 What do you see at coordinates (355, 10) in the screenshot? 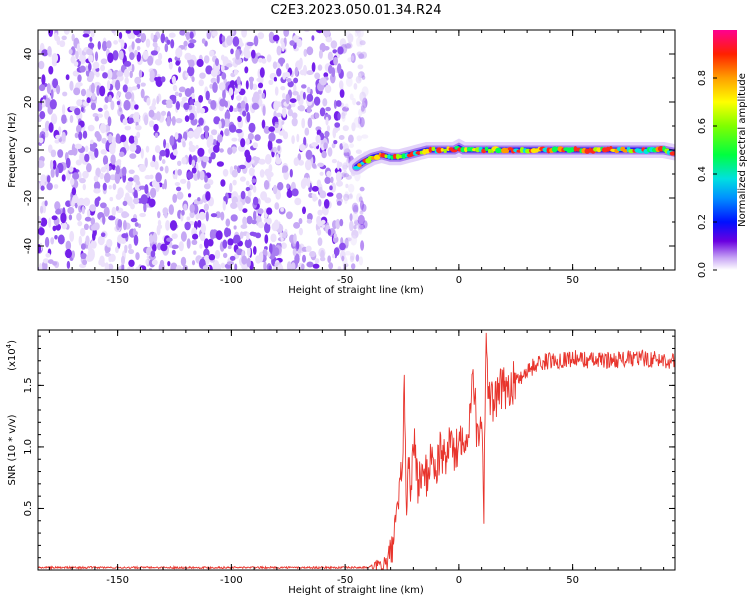
I see `figure-title: C2E3.2023.050.01.34.R24` at bounding box center [355, 10].